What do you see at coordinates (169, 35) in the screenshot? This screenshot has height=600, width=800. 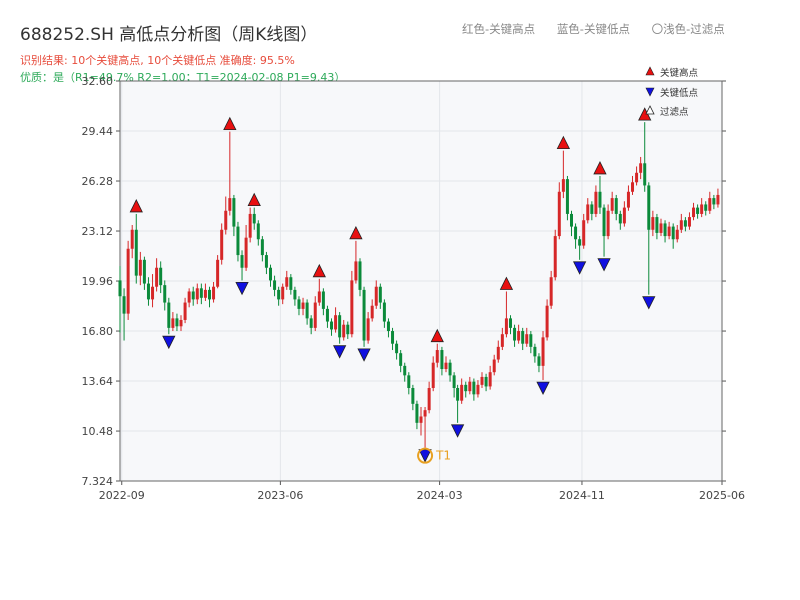 I see `chart-title: 688252.SH 高低点分析图（周K线图）` at bounding box center [169, 35].